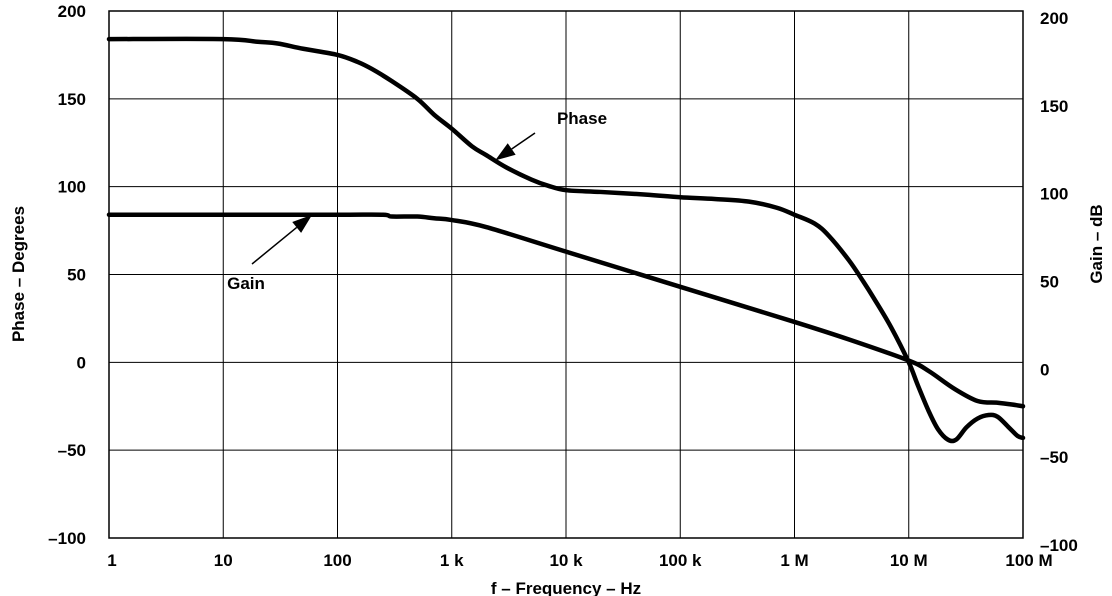  I want to click on y-left-tick-label: 150, so click(72, 99).